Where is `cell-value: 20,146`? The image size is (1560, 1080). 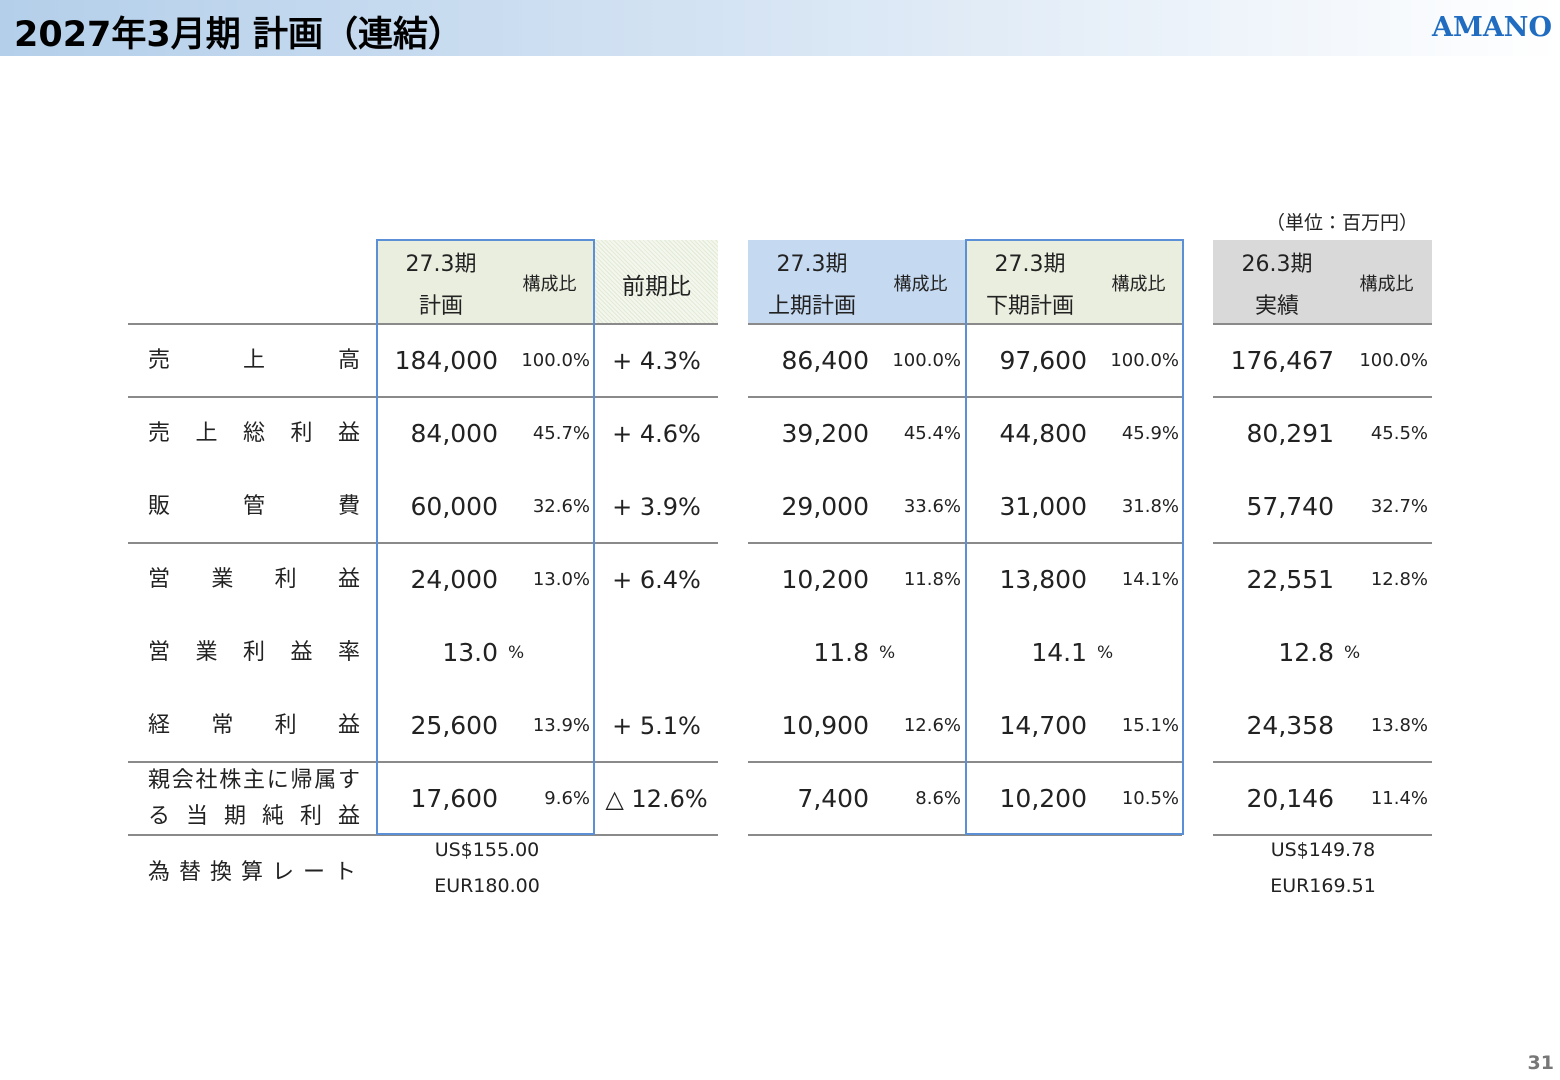
cell-value: 20,146 is located at coordinates (1290, 798).